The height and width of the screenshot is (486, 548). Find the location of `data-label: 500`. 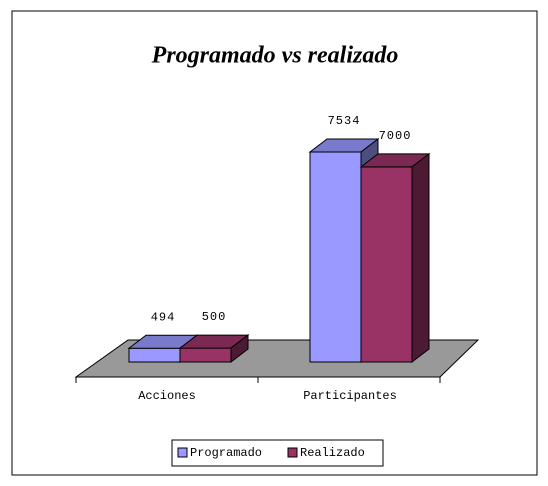

data-label: 500 is located at coordinates (214, 317).